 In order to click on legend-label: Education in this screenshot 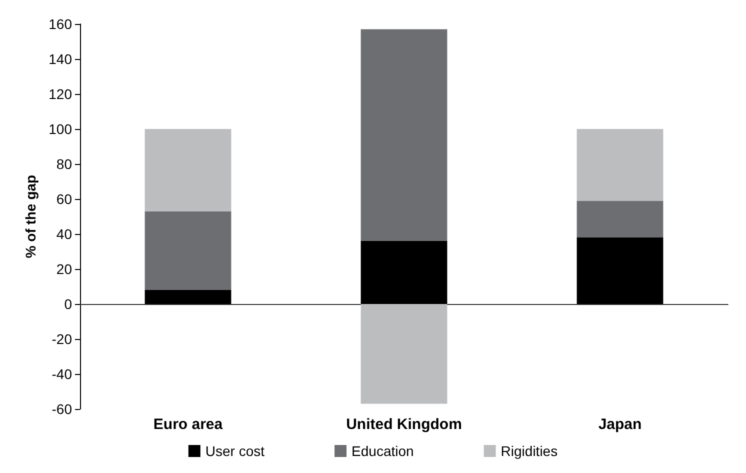, I will do `click(383, 451)`.